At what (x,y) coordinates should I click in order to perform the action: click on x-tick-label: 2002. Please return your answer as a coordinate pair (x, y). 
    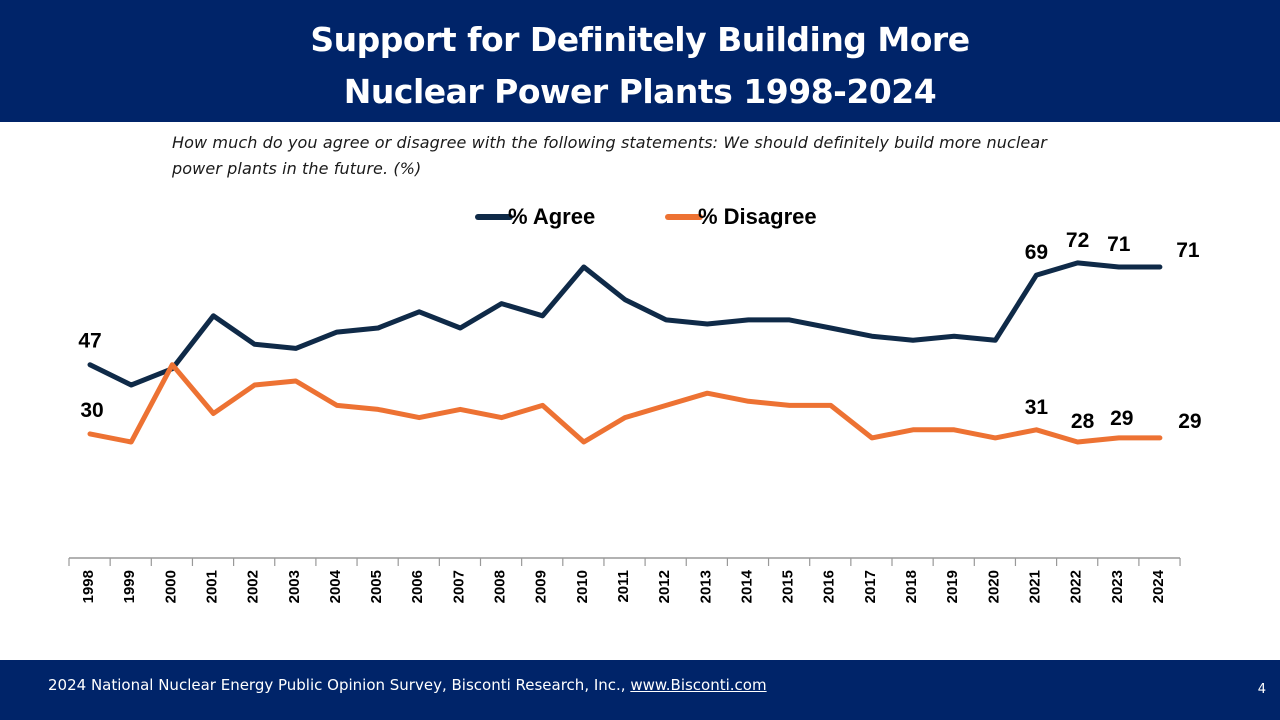
    Looking at the image, I should click on (253, 586).